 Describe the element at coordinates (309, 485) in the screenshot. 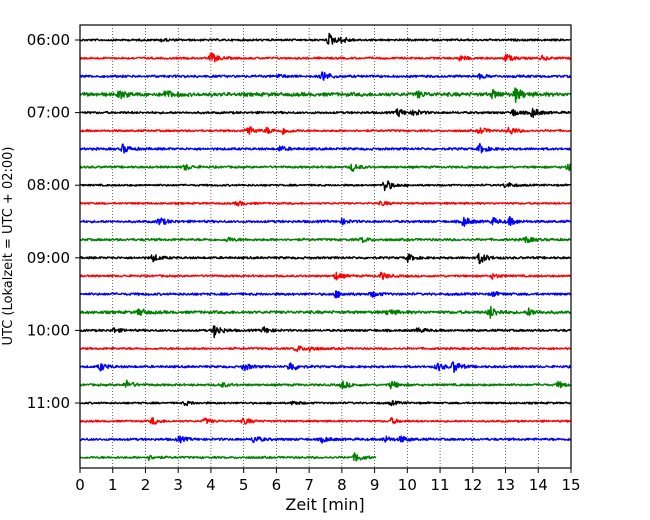

I see `x-tick-label: 7` at that location.